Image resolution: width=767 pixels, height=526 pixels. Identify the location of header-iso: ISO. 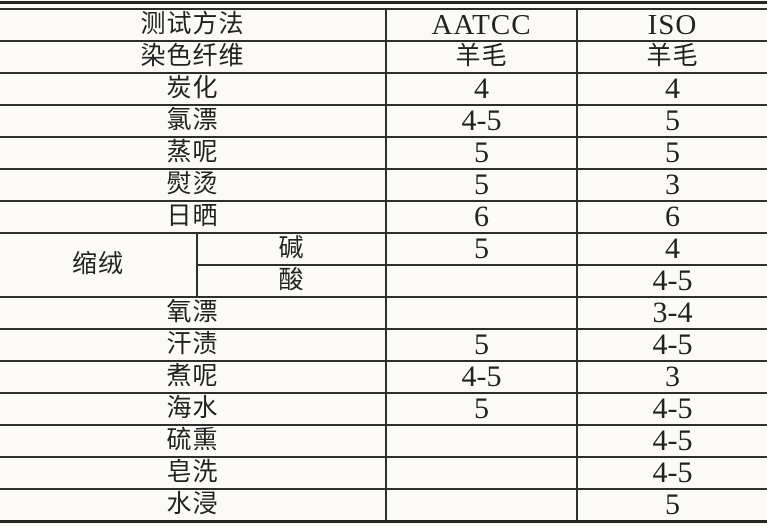
(671, 25).